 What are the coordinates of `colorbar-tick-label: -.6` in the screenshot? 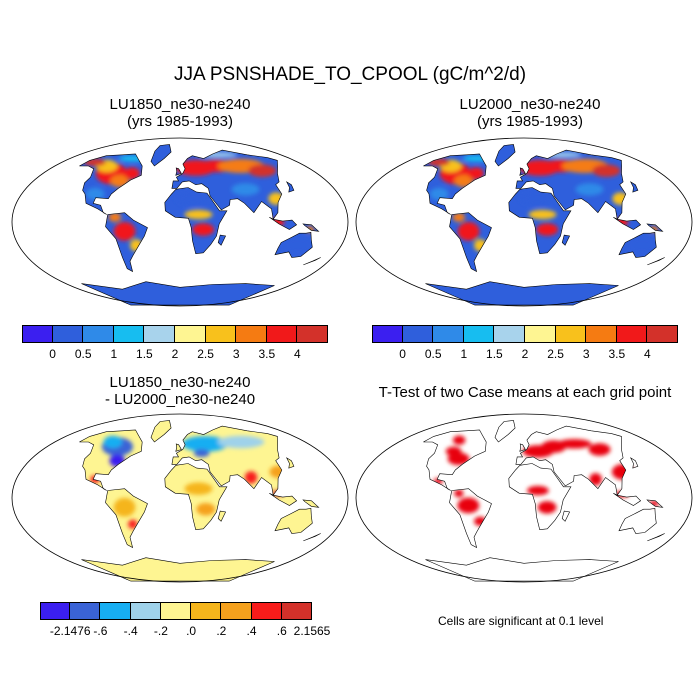 It's located at (100, 631).